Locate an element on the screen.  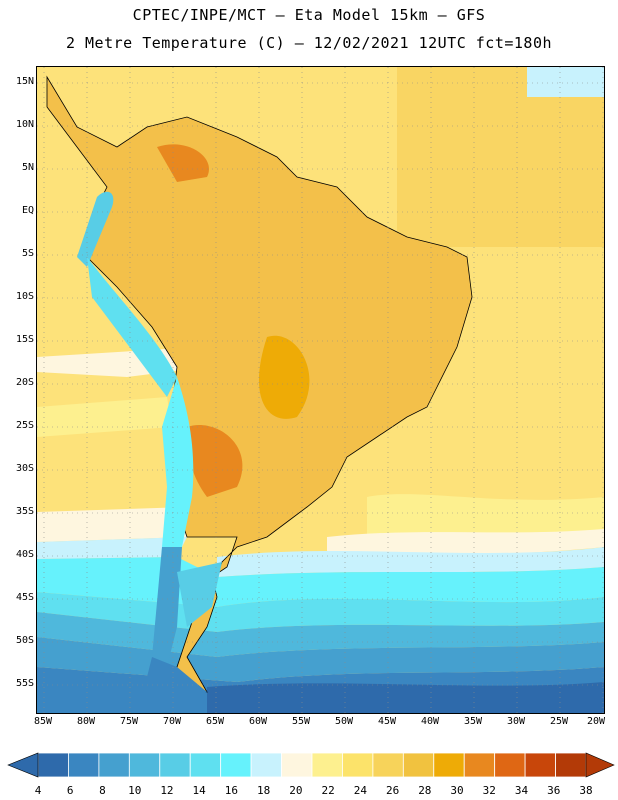
colorbar-ticks: 4 6 8 10 12 14 16 18 20 22 24 26 28 30 32 34 36 38 is located at coordinates (314, 790).